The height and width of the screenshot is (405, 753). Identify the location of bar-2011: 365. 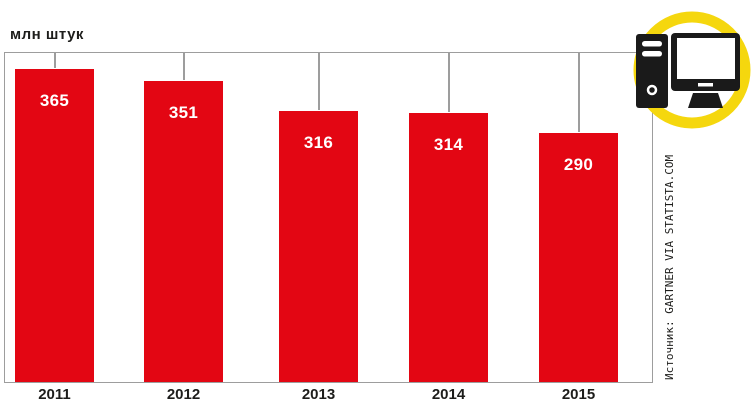
(54, 225).